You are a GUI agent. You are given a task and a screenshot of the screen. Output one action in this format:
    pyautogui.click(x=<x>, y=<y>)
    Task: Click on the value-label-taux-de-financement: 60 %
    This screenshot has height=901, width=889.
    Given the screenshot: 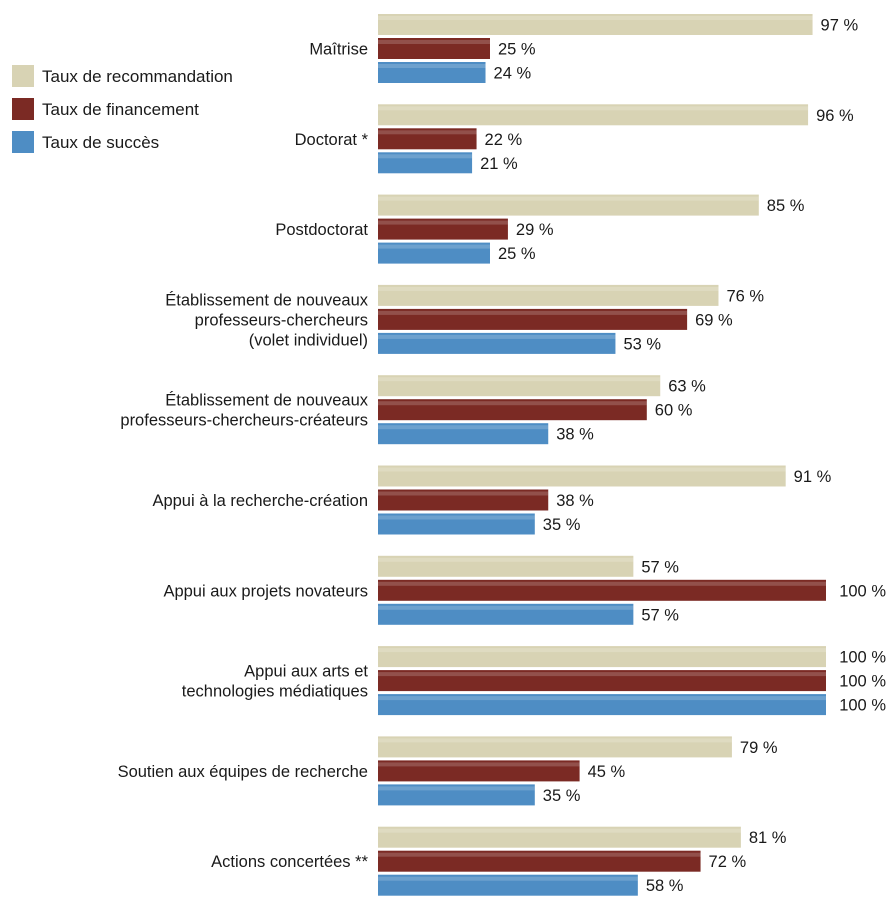 What is the action you would take?
    pyautogui.click(x=674, y=411)
    